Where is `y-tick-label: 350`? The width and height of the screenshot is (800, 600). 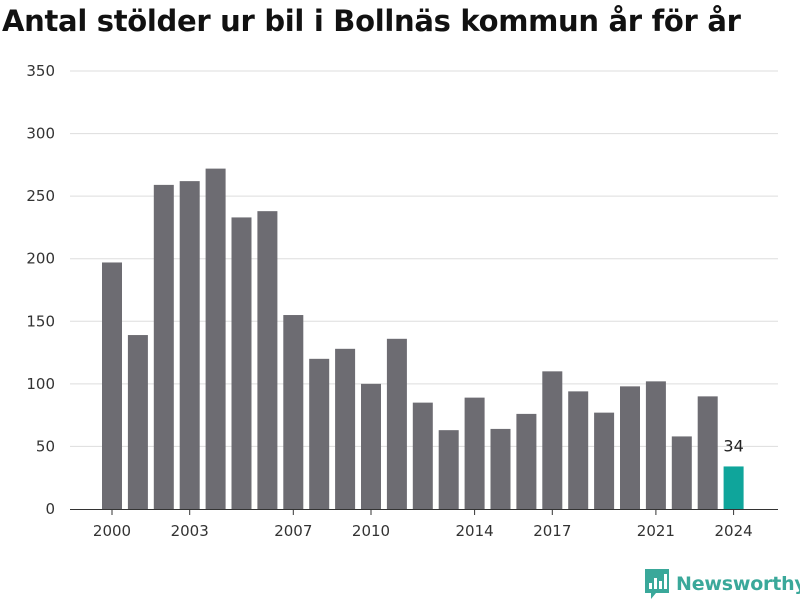 y-tick-label: 350 is located at coordinates (40, 71).